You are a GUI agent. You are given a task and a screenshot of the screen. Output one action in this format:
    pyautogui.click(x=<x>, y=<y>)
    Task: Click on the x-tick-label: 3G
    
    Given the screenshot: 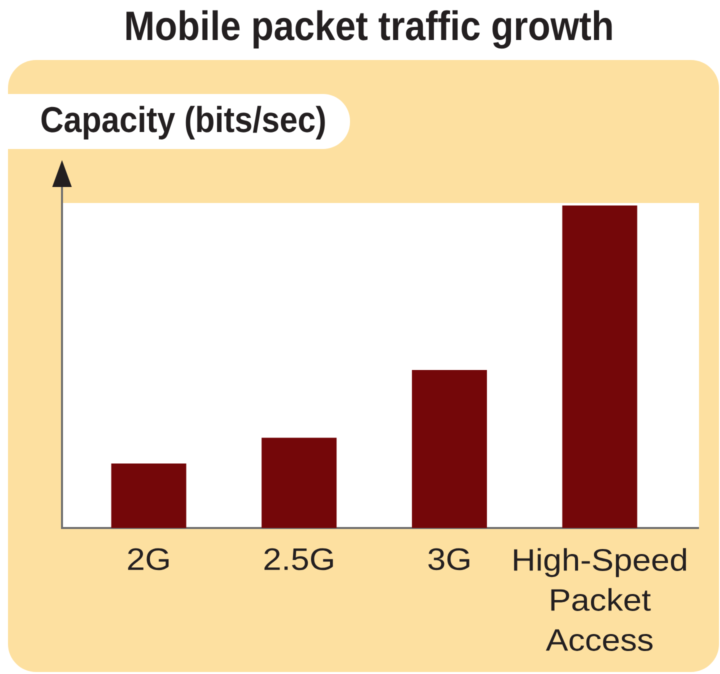 What is the action you would take?
    pyautogui.click(x=449, y=559)
    